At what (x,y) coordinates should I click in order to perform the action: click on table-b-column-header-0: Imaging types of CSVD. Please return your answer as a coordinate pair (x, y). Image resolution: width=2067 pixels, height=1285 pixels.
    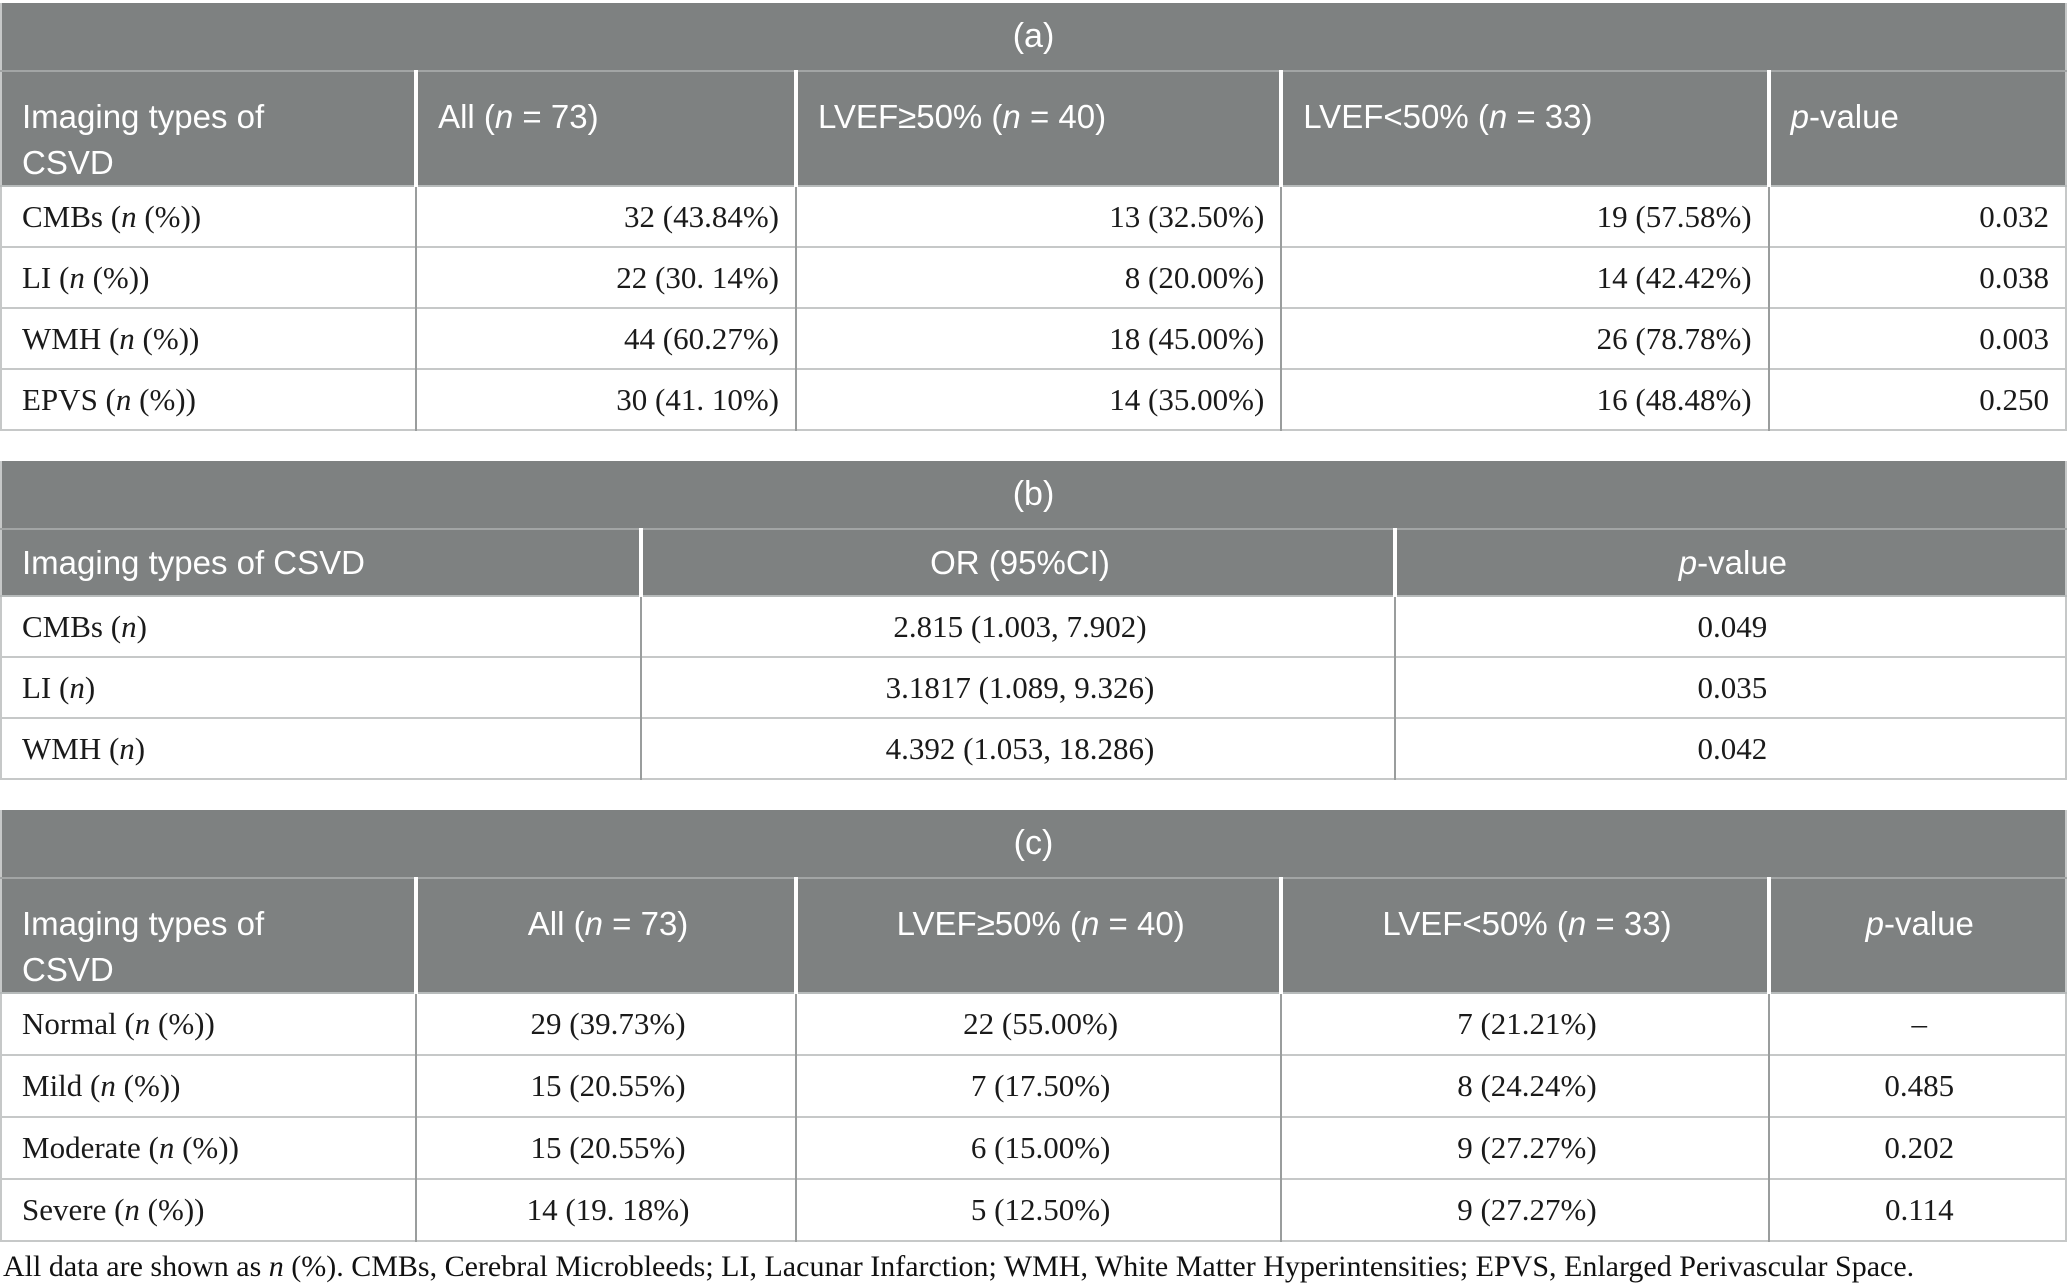
    Looking at the image, I should click on (321, 563).